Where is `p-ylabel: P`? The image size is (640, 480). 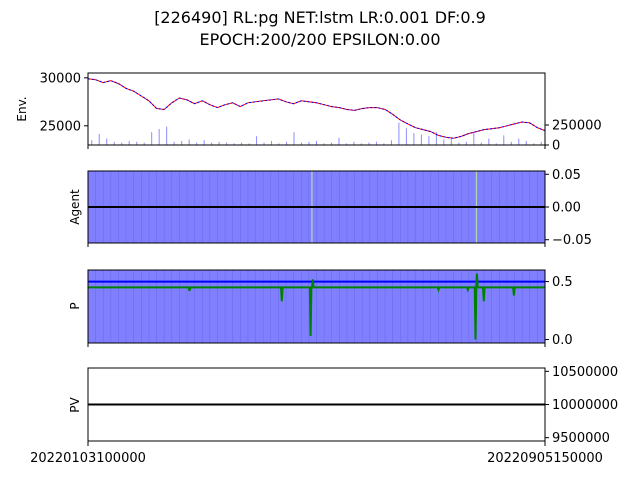
p-ylabel: P is located at coordinates (75, 305).